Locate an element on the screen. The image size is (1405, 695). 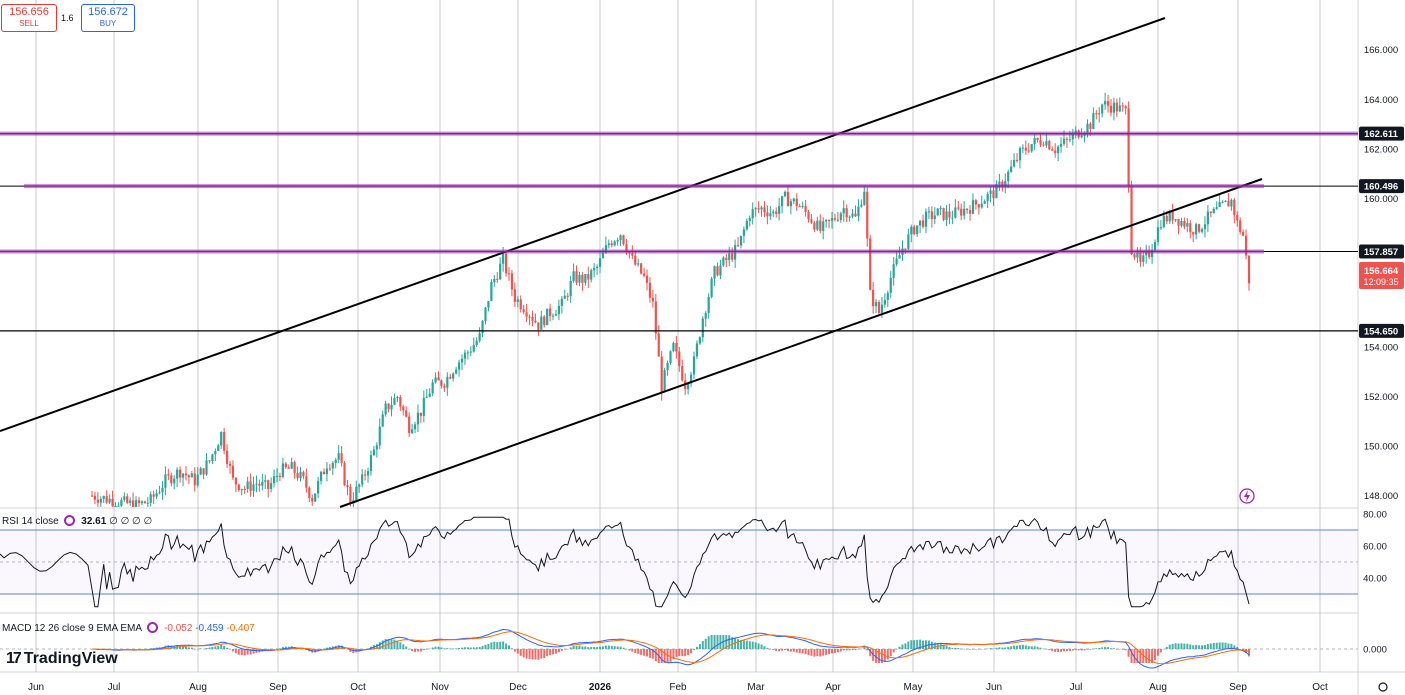
x-tick-label: Jun is located at coordinates (994, 687).